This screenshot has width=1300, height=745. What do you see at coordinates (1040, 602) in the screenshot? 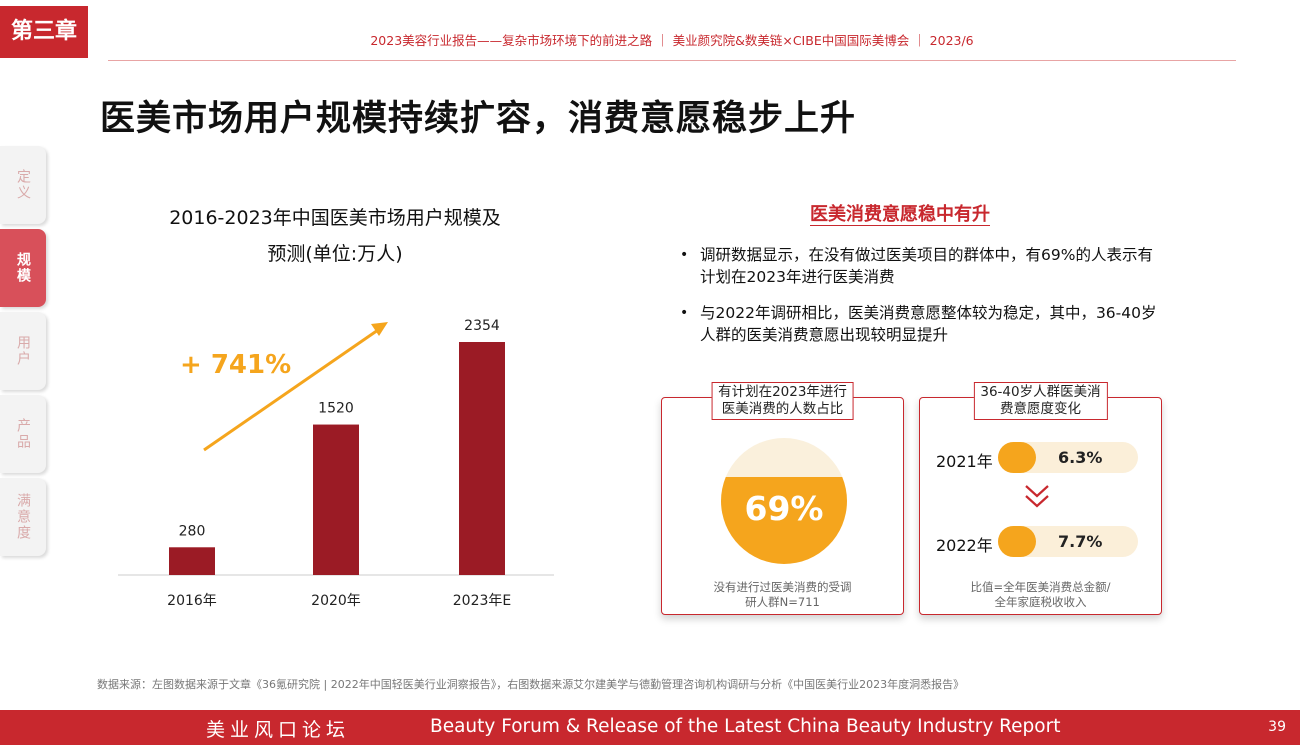
I see `card-footnote-line: 全年家庭税收收入` at bounding box center [1040, 602].